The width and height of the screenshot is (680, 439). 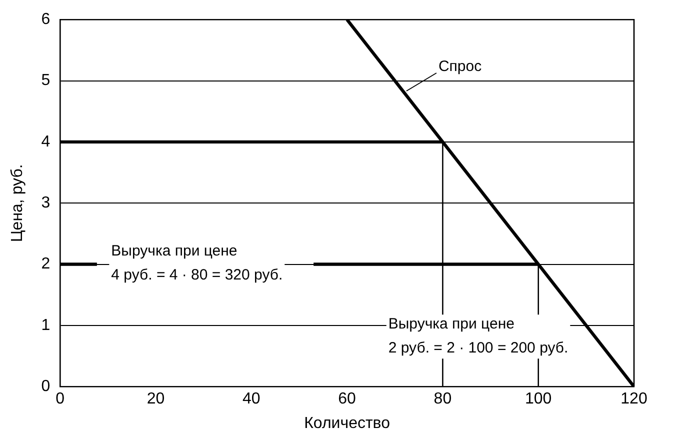 What do you see at coordinates (155, 399) in the screenshot?
I see `x-tick-label: 20` at bounding box center [155, 399].